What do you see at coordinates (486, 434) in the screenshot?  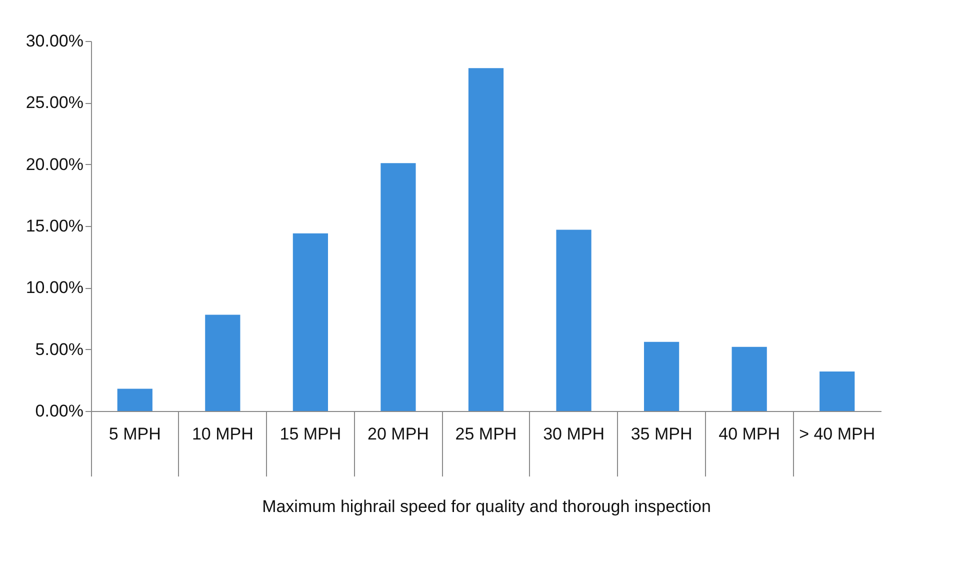 I see `x-tick-label: 25 MPH` at bounding box center [486, 434].